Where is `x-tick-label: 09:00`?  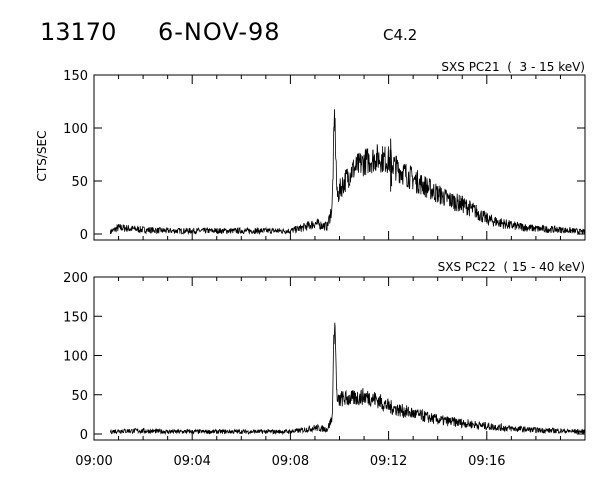
x-tick-label: 09:00 is located at coordinates (93, 461).